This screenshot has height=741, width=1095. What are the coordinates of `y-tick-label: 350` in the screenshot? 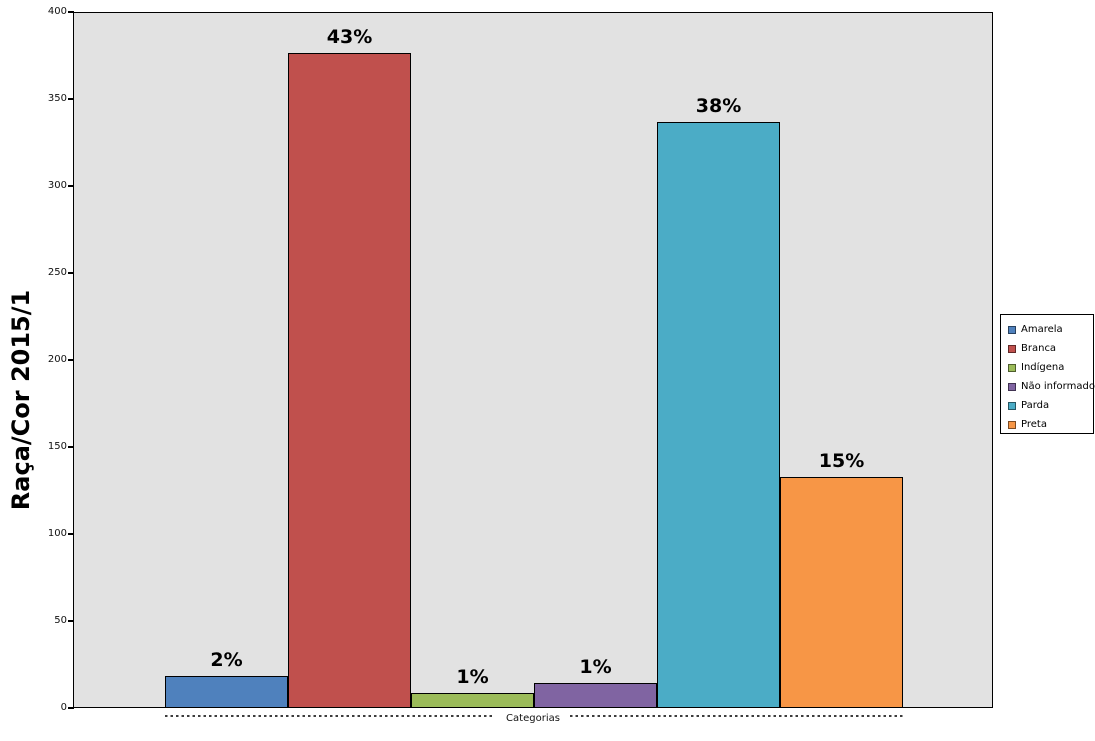 It's located at (57, 98).